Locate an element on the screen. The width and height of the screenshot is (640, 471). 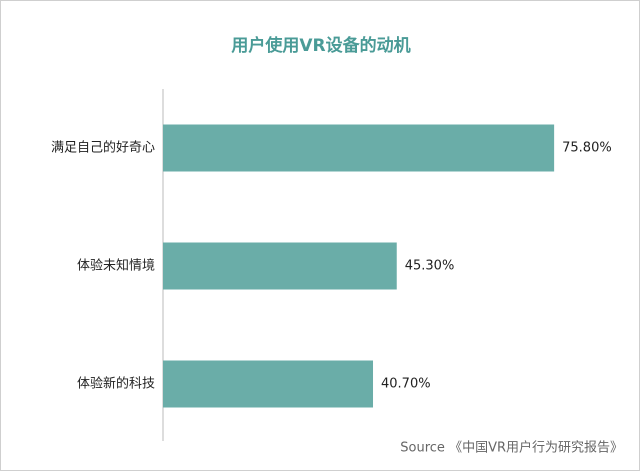
source: Source 《中国VR用户行为研究报告》 is located at coordinates (511, 448).